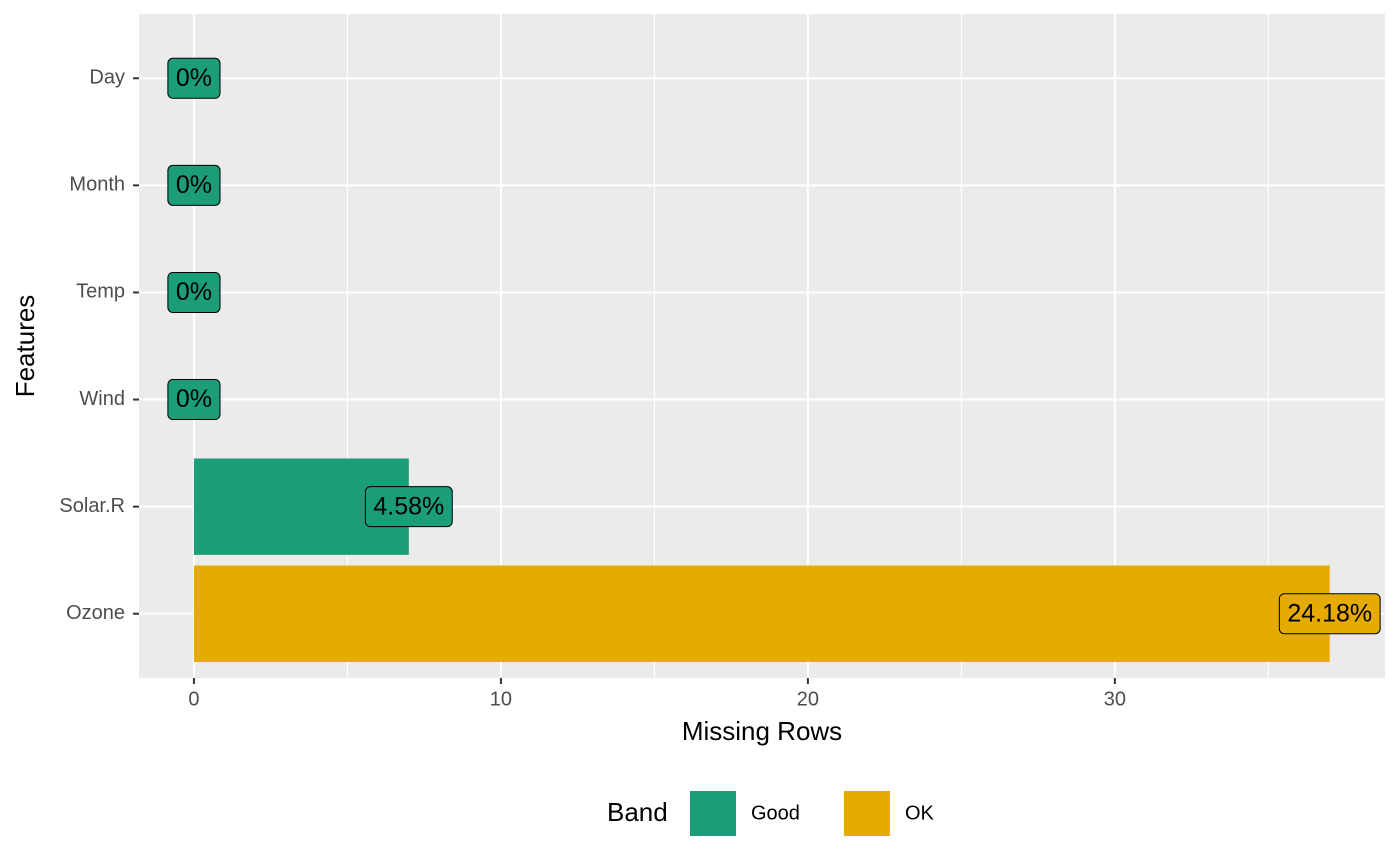 This screenshot has width=1400, height=866. I want to click on x-tick-label: 30, so click(1115, 699).